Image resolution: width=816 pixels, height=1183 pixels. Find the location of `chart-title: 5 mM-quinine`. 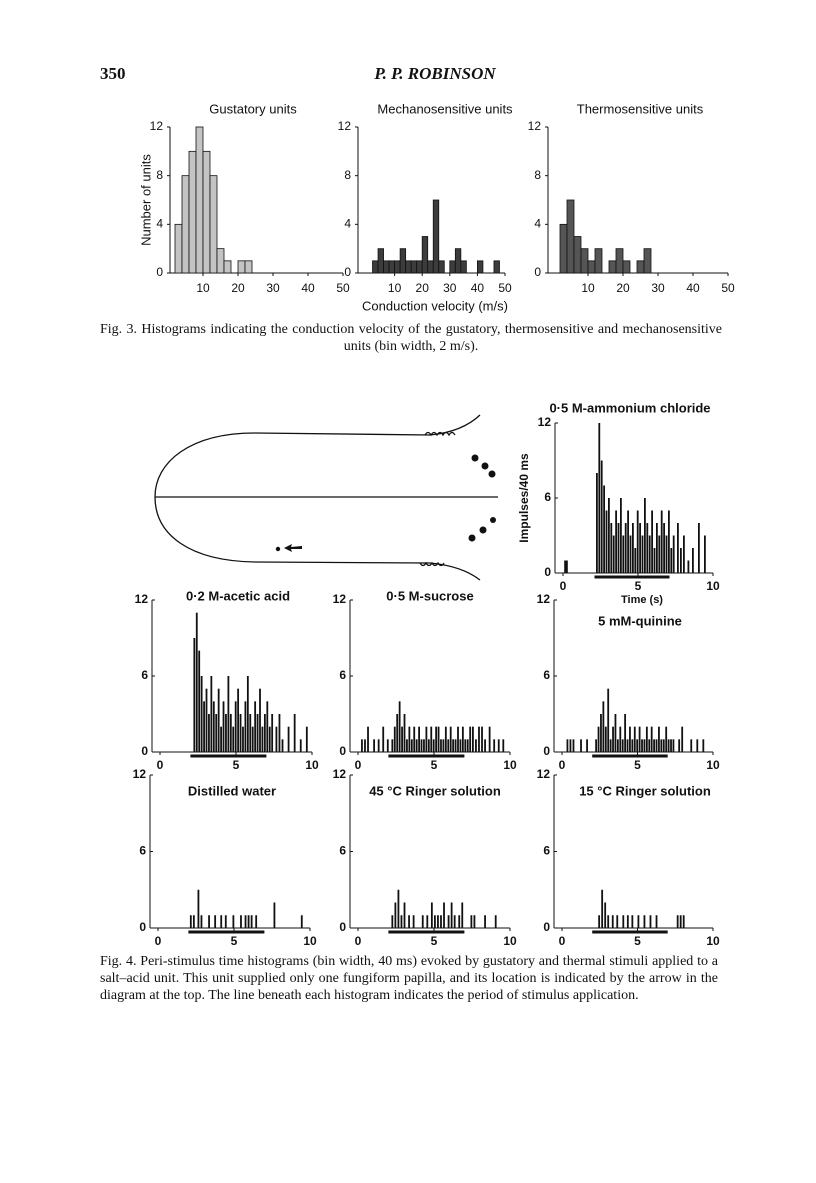

chart-title: 5 mM-quinine is located at coordinates (640, 620).